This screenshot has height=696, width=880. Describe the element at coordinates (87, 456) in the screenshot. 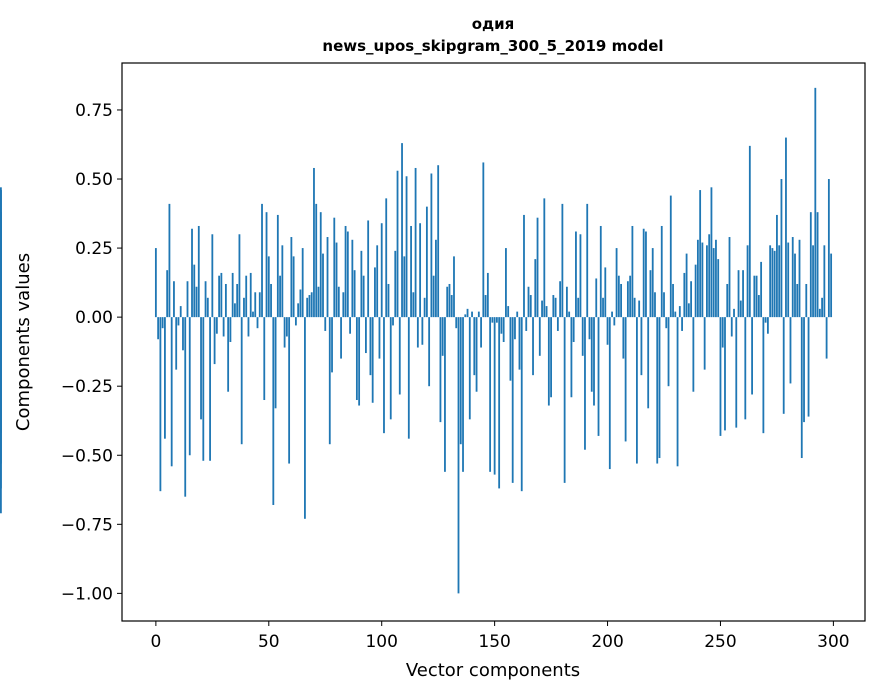

I see `y-tick-label: −0.50` at that location.